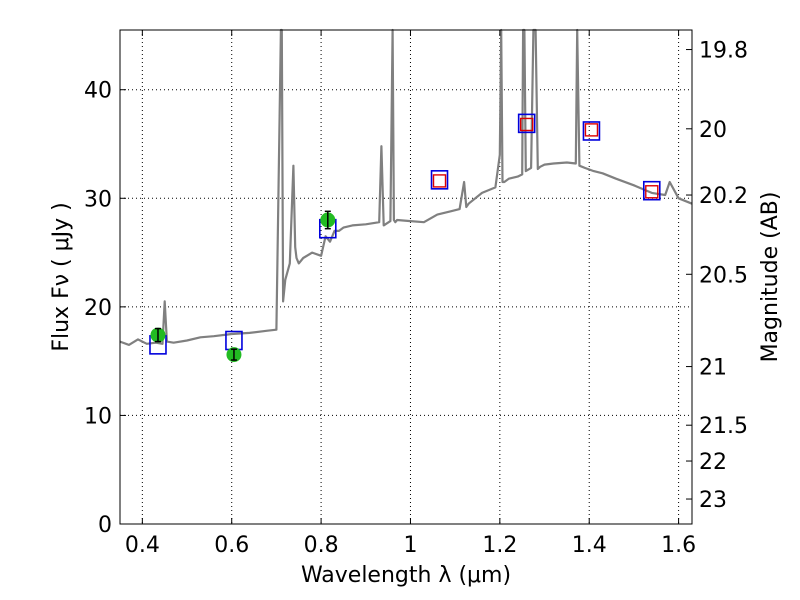  What do you see at coordinates (723, 426) in the screenshot?
I see `right-tick-label: 21.5` at bounding box center [723, 426].